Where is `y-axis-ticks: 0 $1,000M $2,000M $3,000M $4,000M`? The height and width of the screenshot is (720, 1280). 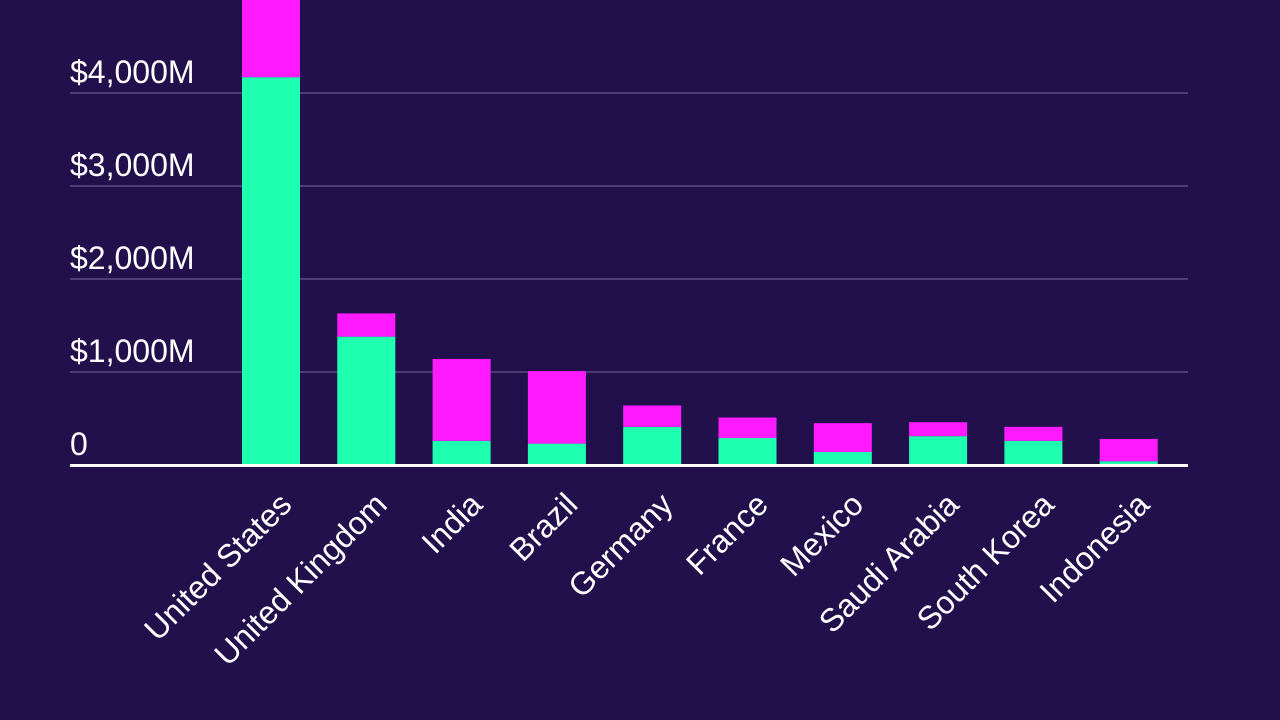 y-axis-ticks: 0 $1,000M $2,000M $3,000M $4,000M is located at coordinates (132, 258).